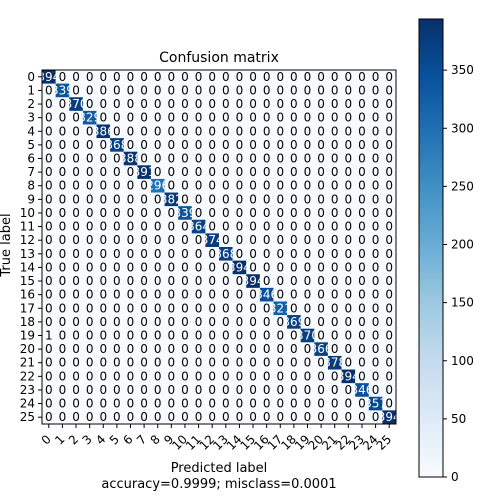 The width and height of the screenshot is (500, 500). What do you see at coordinates (267, 131) in the screenshot?
I see `cell-value-4-16: 0` at bounding box center [267, 131].